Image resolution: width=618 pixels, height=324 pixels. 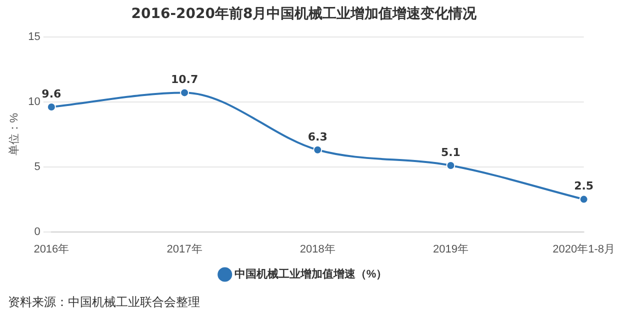 What do you see at coordinates (311, 274) in the screenshot?
I see `legend-label: 中国机械工业增加值增速（%）` at bounding box center [311, 274].